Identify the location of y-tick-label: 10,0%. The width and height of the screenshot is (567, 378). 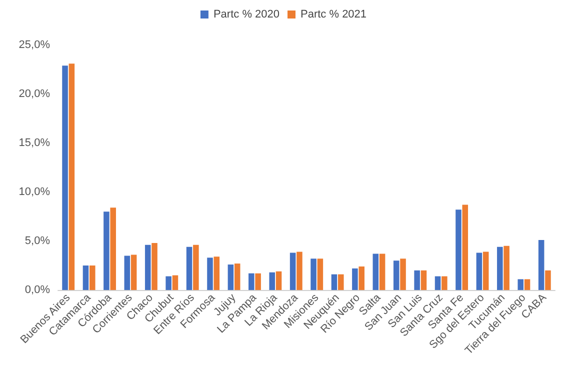
(34, 192).